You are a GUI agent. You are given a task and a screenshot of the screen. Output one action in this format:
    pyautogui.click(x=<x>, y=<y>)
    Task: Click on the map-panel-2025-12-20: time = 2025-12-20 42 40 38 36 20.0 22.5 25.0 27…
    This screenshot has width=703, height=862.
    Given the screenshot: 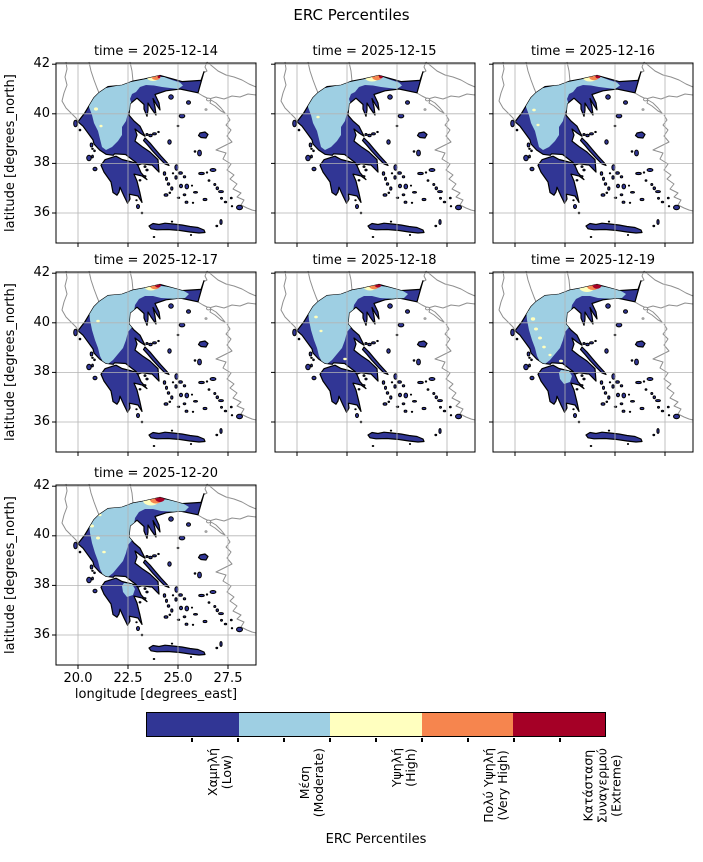 What is the action you would take?
    pyautogui.click(x=145, y=576)
    